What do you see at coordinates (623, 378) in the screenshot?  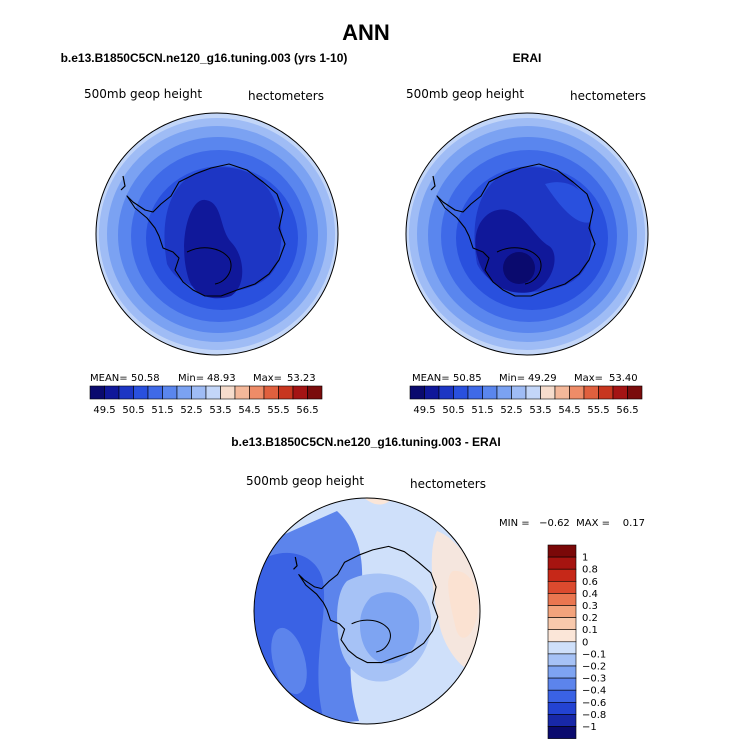 I see `panel-2-max-value: 53.40` at bounding box center [623, 378].